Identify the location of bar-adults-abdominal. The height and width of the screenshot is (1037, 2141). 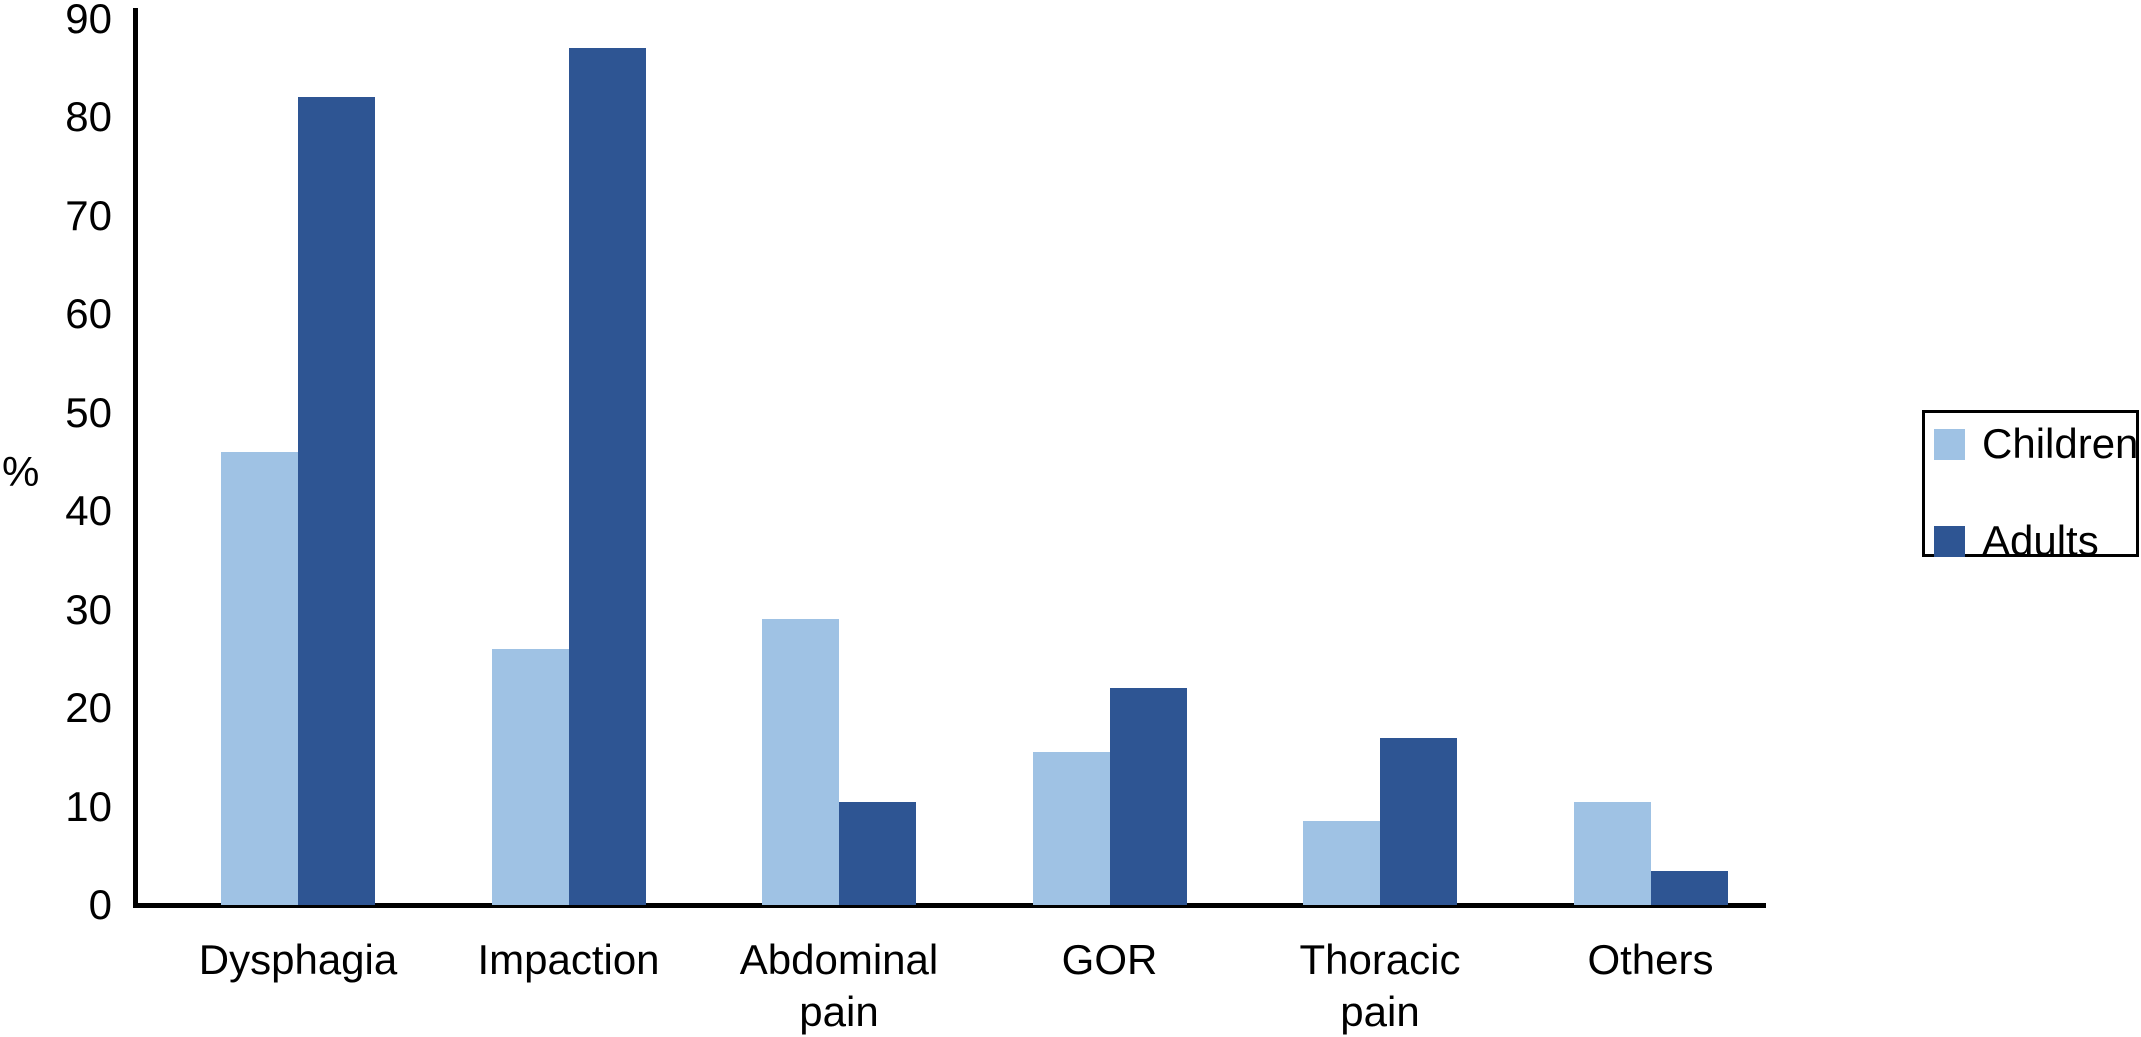
(877, 853).